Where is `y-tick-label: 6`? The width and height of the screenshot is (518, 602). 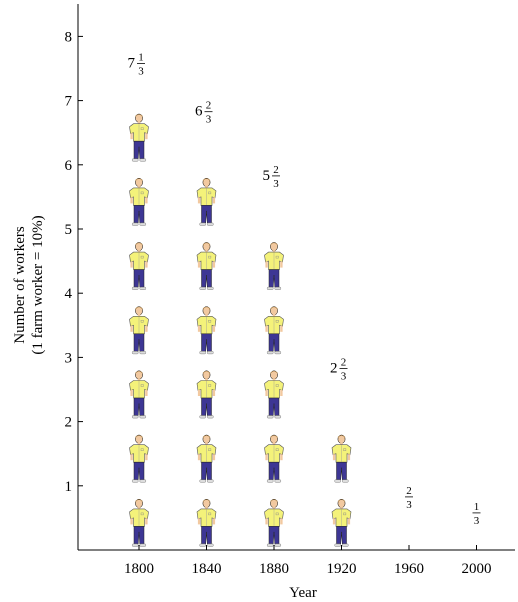 y-tick-label: 6 is located at coordinates (69, 166).